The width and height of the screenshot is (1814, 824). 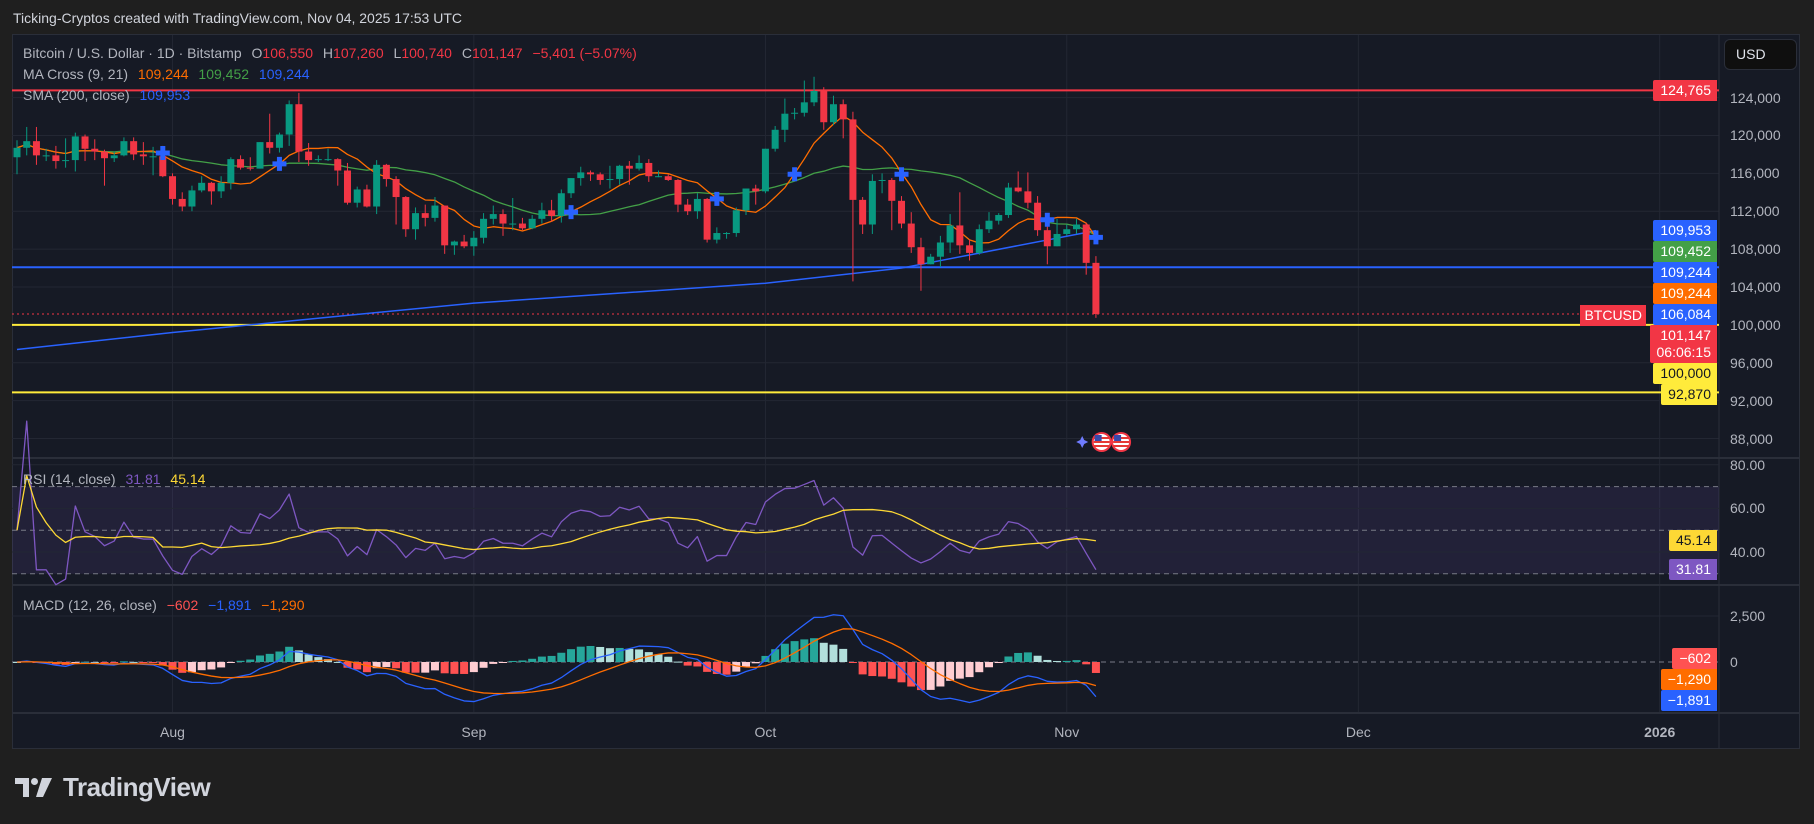 I want to click on ma-cross-label: MA Cross (9, 21), so click(x=76, y=74).